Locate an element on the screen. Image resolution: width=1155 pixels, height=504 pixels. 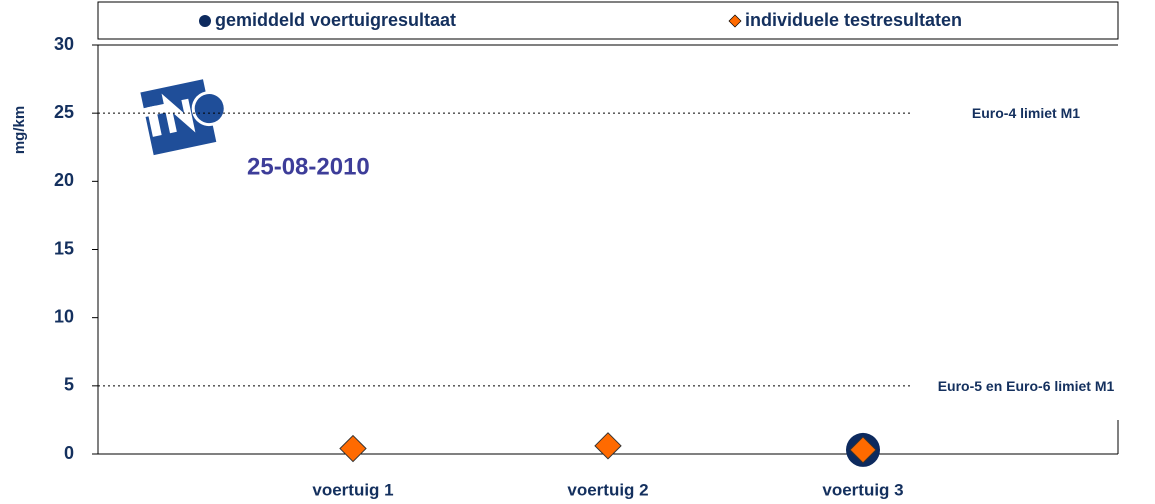
legend-label: gemiddeld voertuigresultaat is located at coordinates (335, 20).